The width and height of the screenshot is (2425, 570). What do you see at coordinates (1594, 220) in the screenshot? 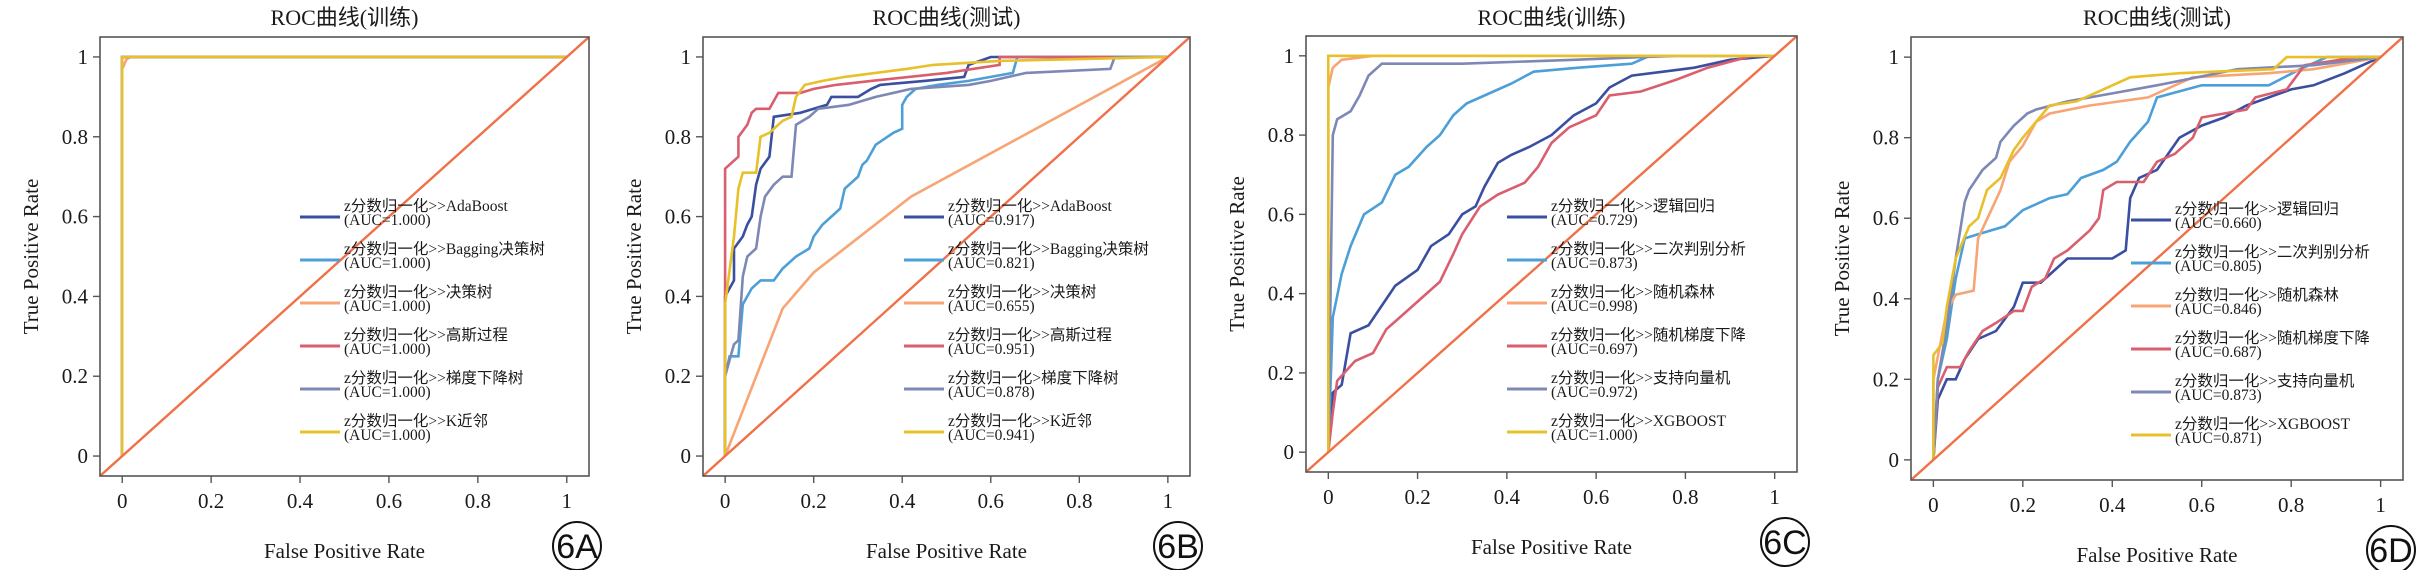
I see `legend-auc: (AUC=0.729)` at bounding box center [1594, 220].